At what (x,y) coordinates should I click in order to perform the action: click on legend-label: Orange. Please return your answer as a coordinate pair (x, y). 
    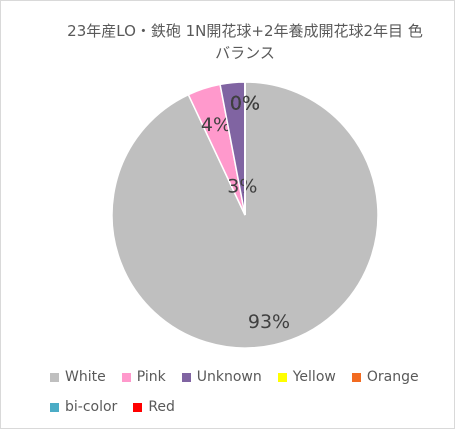
    Looking at the image, I should click on (392, 377).